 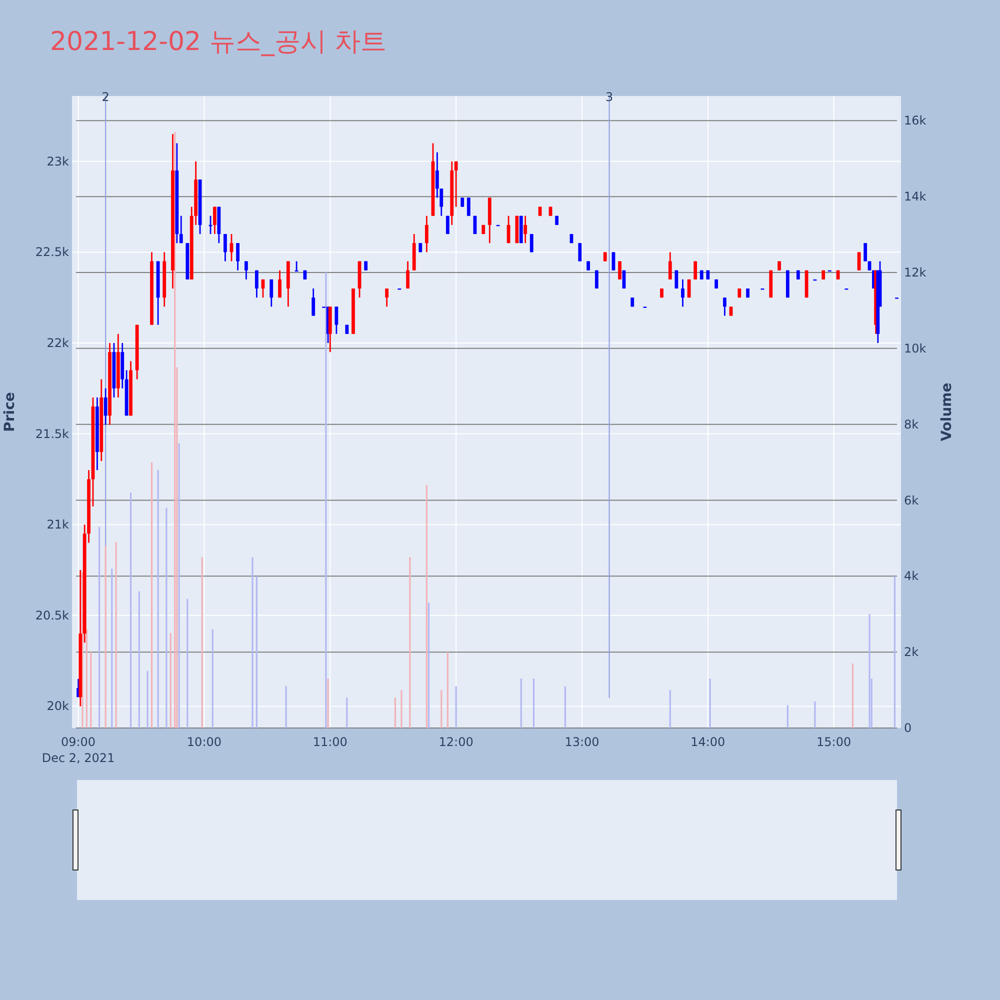 I want to click on y-tick-label: 21.5k, so click(x=52, y=433).